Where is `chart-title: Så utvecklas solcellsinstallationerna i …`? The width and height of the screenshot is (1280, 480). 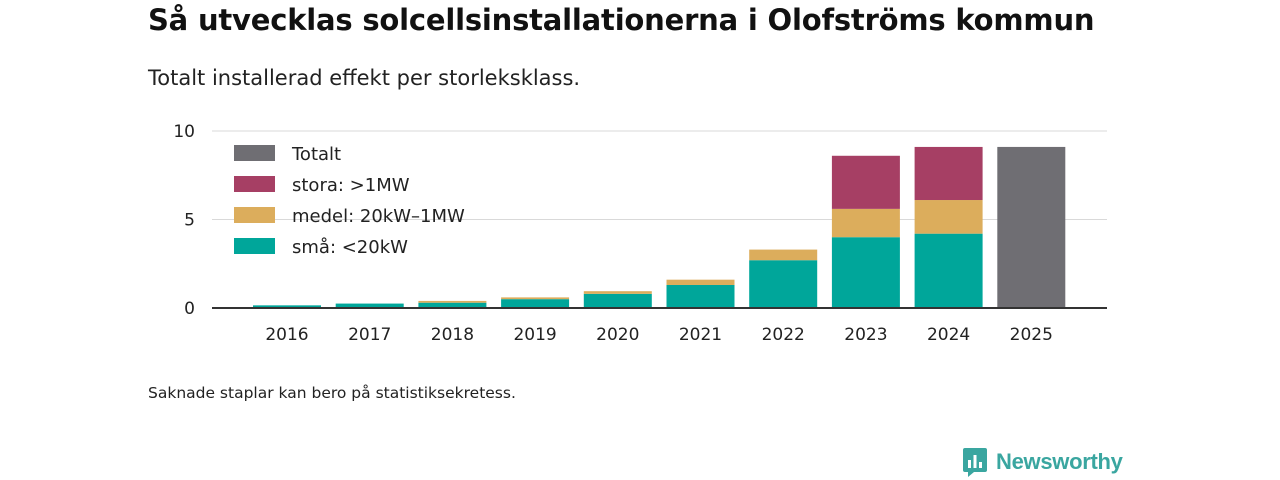
chart-title: Så utvecklas solcellsinstallationerna i … is located at coordinates (621, 20).